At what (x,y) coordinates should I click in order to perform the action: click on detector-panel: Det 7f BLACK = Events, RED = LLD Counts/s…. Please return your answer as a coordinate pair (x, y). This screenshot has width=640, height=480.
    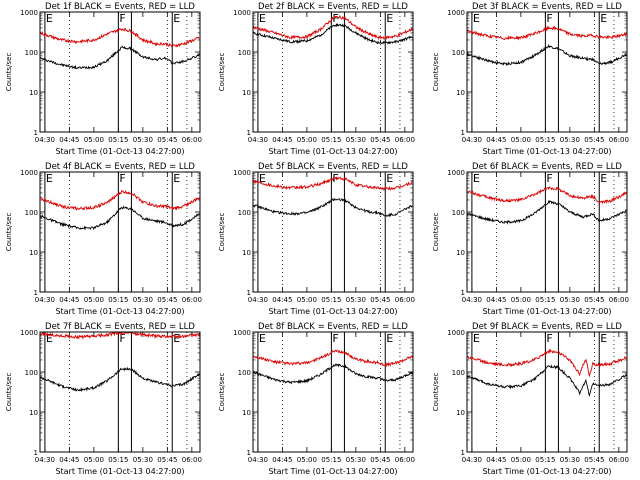
    Looking at the image, I should click on (103, 399).